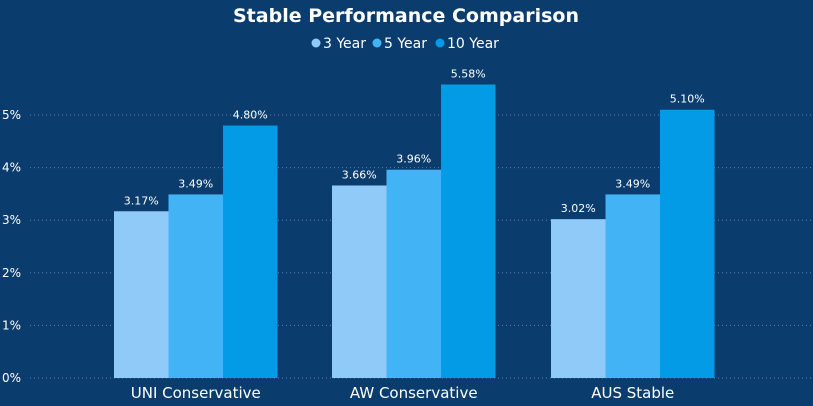 The width and height of the screenshot is (813, 406). What do you see at coordinates (473, 44) in the screenshot?
I see `legend-label: 10 Year` at bounding box center [473, 44].